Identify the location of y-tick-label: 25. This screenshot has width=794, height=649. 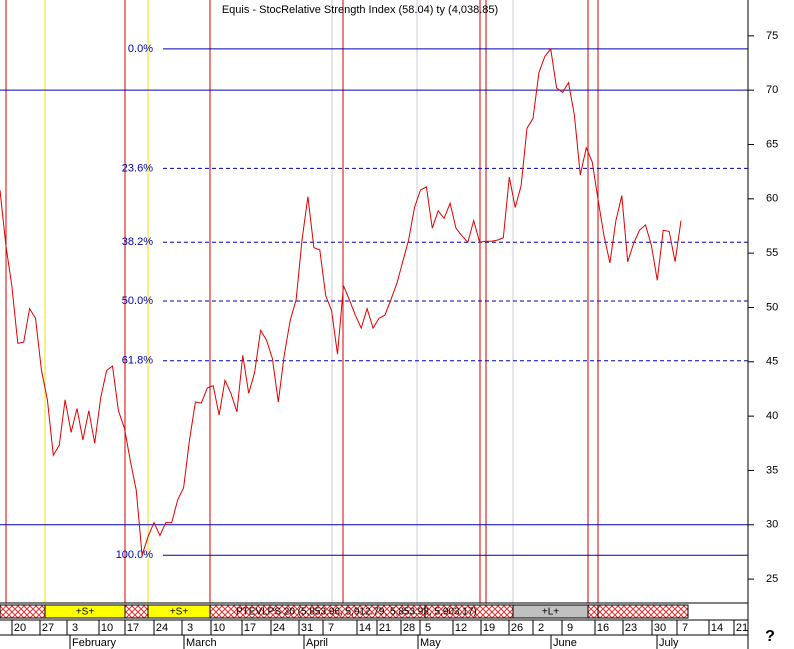
(772, 579).